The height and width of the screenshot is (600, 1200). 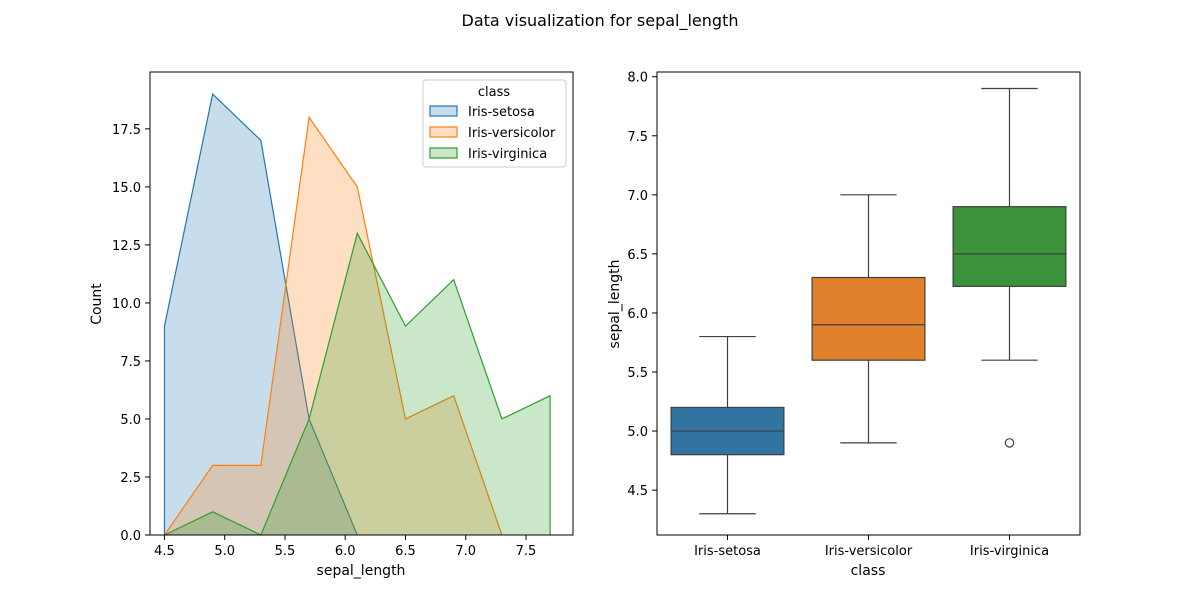 I want to click on legend-frame, so click(x=494, y=123).